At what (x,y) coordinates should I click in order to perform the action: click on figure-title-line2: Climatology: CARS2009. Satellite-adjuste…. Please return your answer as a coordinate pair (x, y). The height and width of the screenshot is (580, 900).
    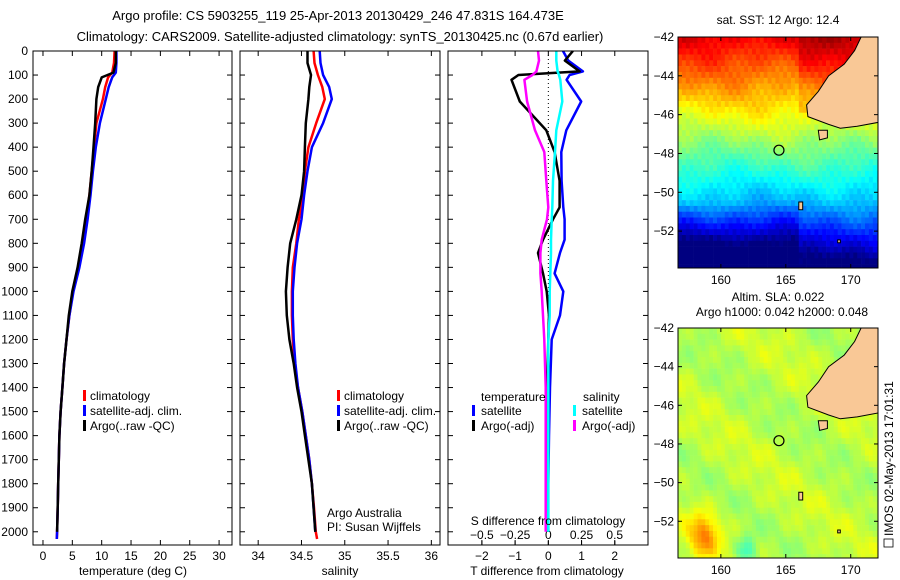
    Looking at the image, I should click on (340, 36).